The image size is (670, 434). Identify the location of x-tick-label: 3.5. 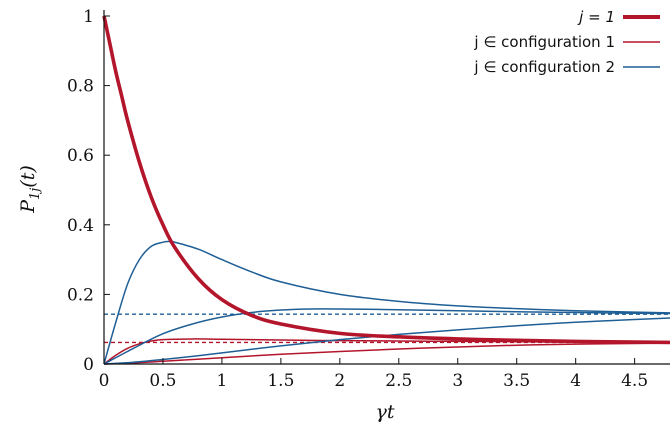
(516, 381).